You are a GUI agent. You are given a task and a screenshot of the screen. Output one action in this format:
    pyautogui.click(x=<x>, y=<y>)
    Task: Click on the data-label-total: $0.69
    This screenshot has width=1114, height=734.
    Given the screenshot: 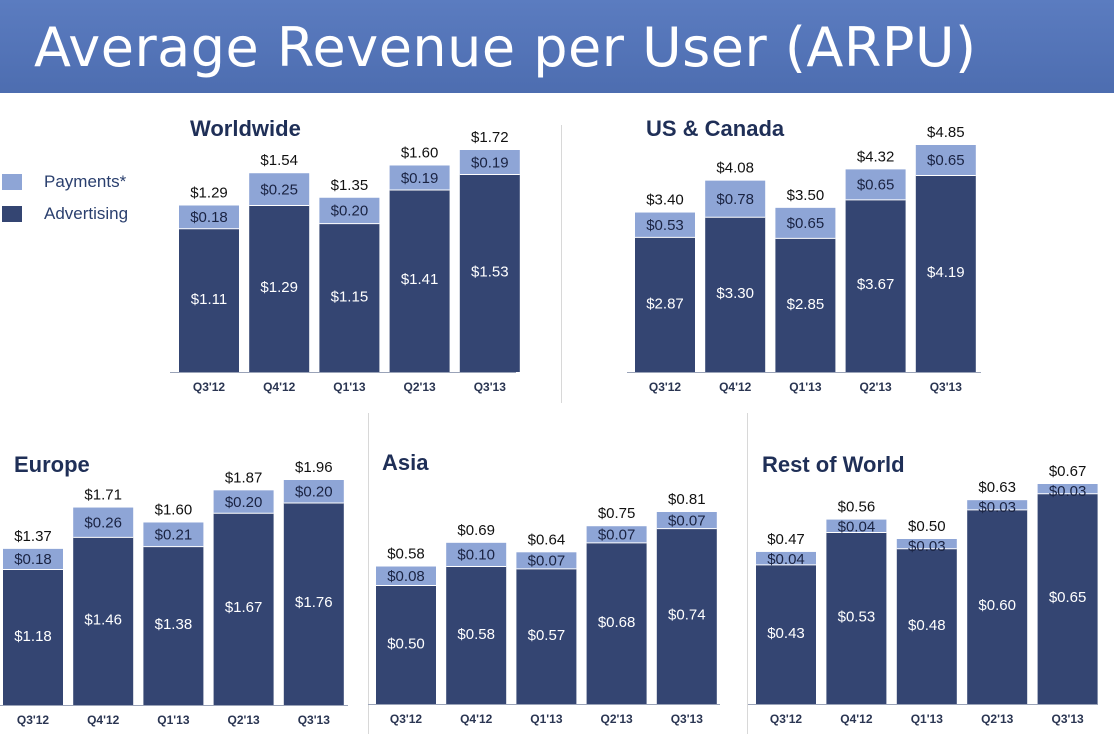 What is the action you would take?
    pyautogui.click(x=476, y=530)
    